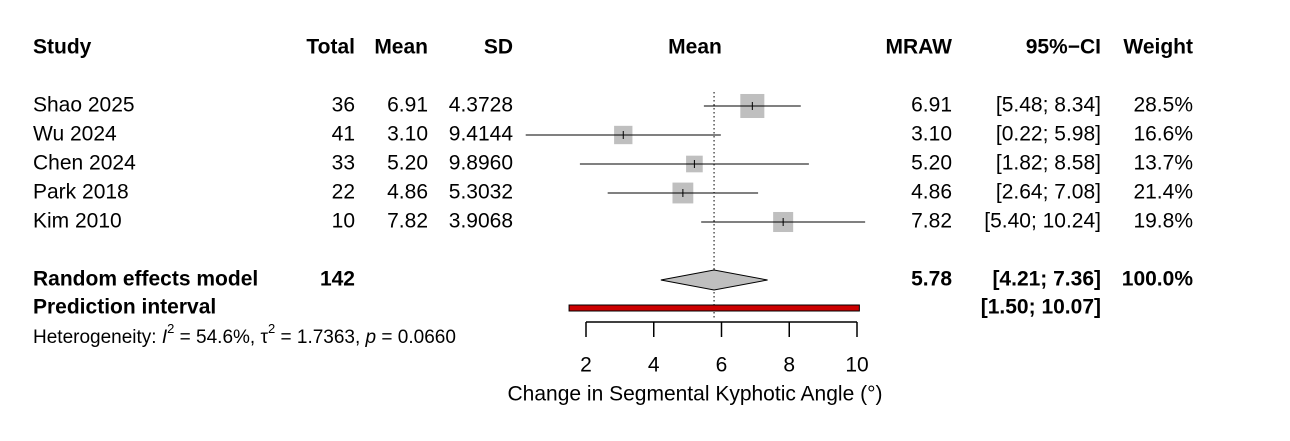  I want to click on study-total: 41, so click(343, 134).